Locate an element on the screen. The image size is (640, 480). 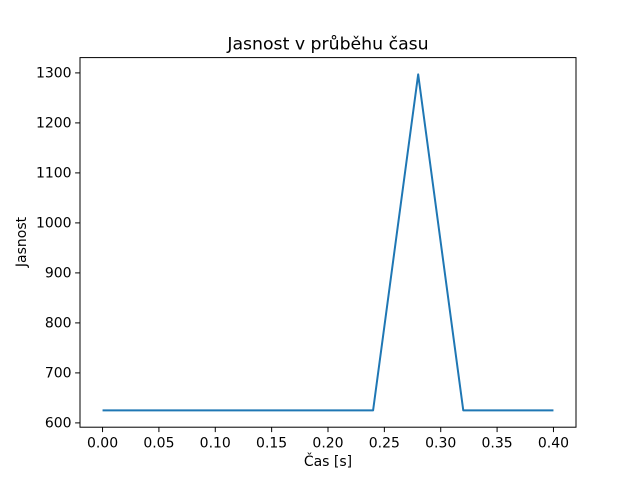
x-tick-label: 0.25 is located at coordinates (384, 444).